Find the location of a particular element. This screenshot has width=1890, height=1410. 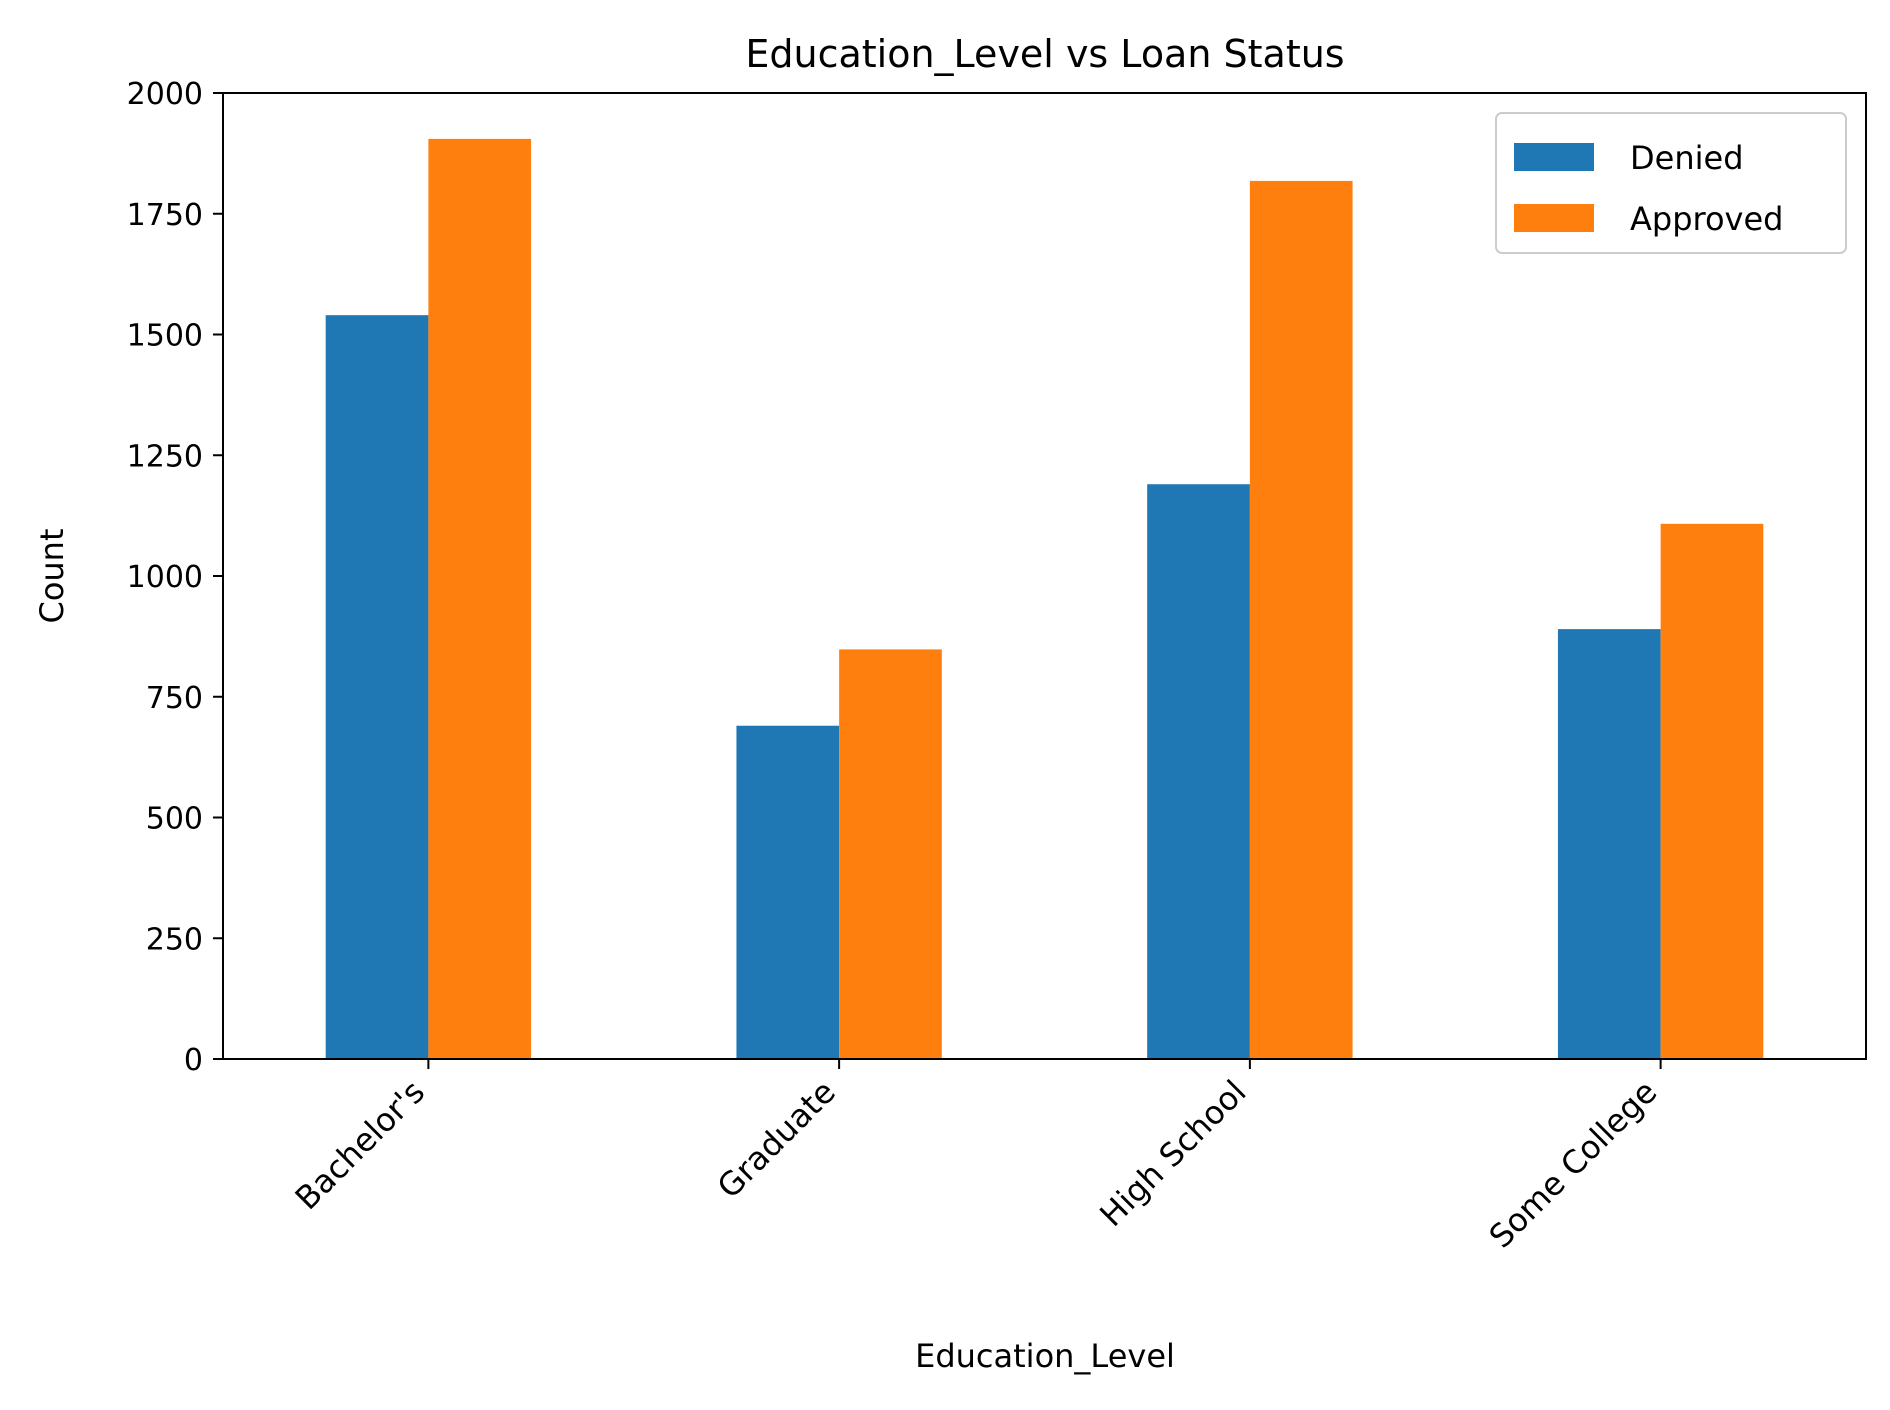

y-tick-label: 750 is located at coordinates (174, 698).